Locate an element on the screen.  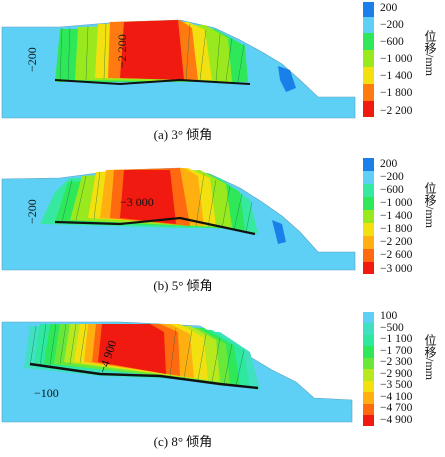
contour-label-b-1: −200 is located at coordinates (32, 211).